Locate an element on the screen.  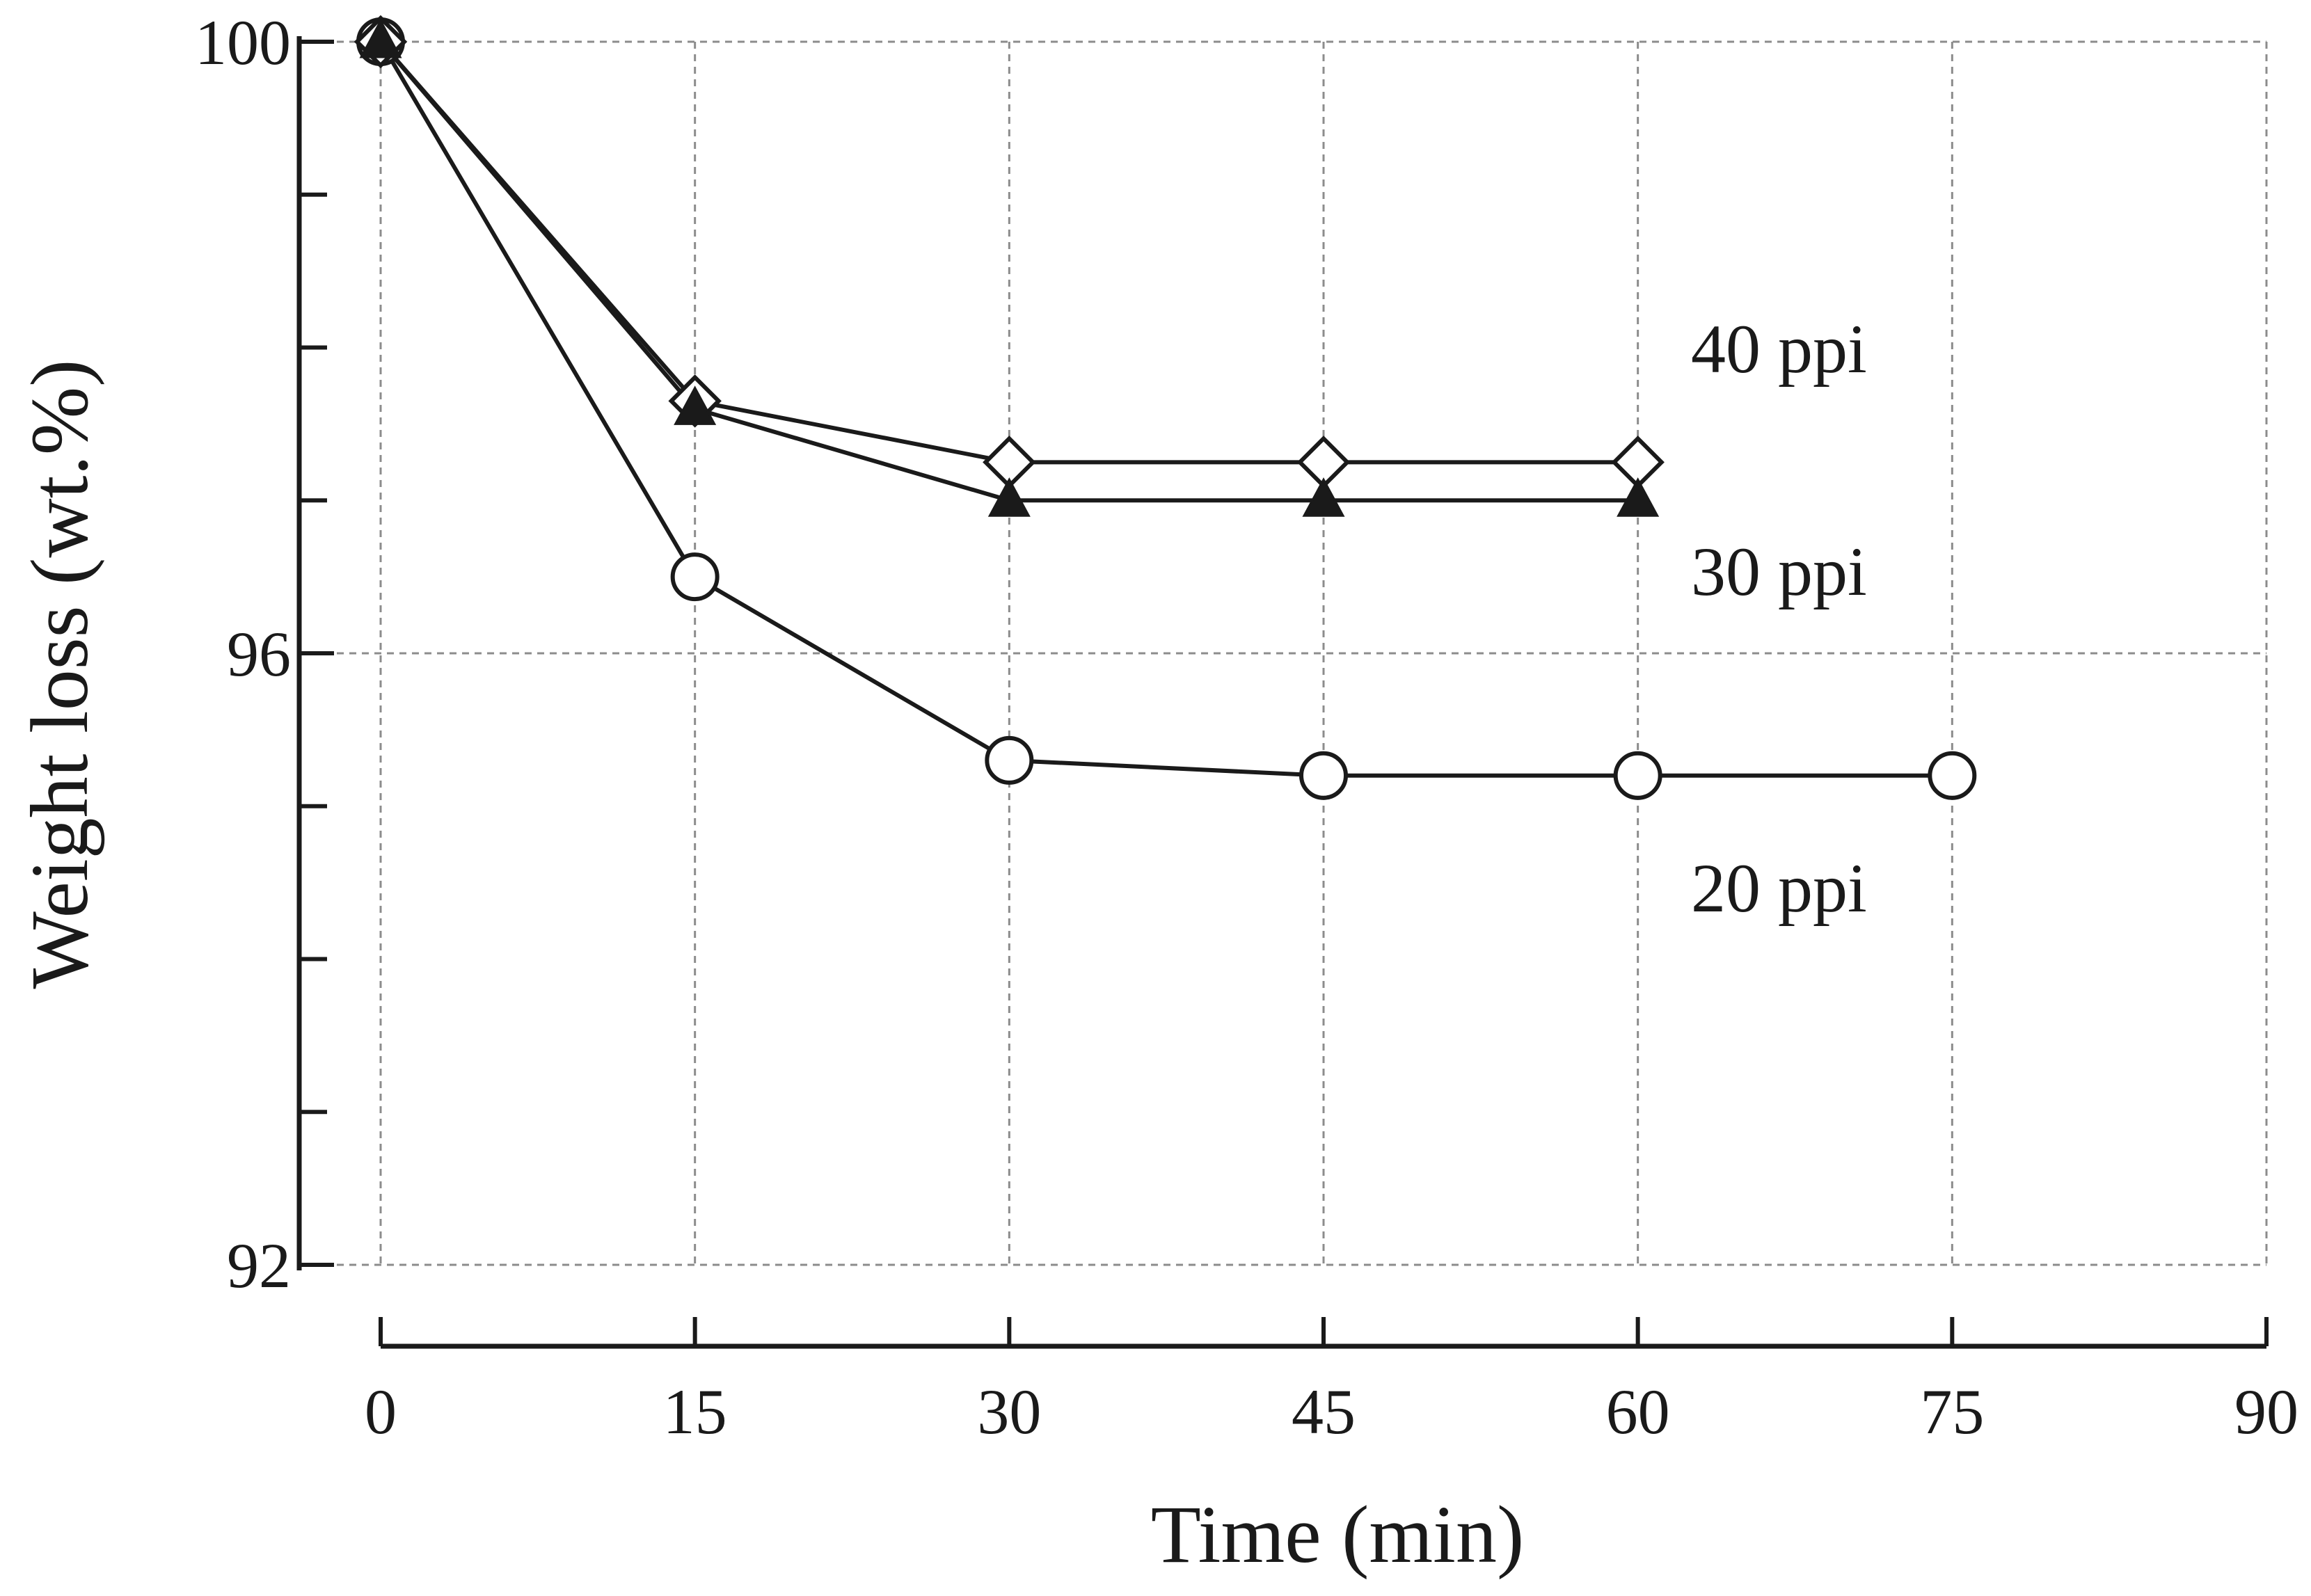
x-tick-label: 0 is located at coordinates (381, 1411).